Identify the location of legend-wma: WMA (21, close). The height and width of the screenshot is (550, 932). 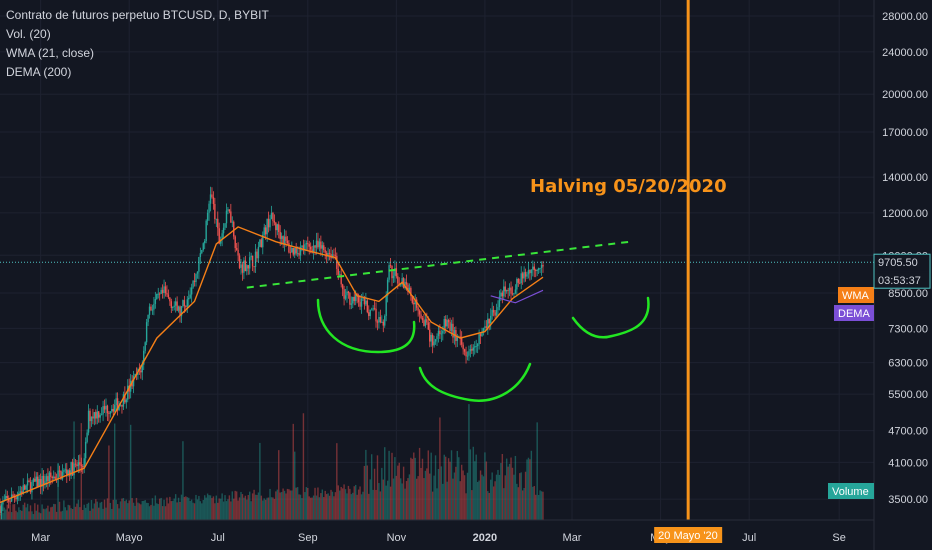
(50, 53).